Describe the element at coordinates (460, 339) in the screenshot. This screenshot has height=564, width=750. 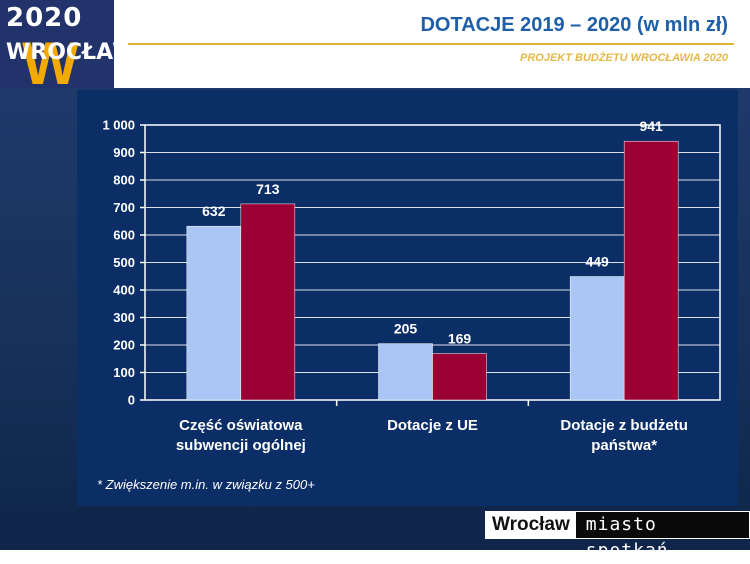
I see `bar-value-label: 169` at that location.